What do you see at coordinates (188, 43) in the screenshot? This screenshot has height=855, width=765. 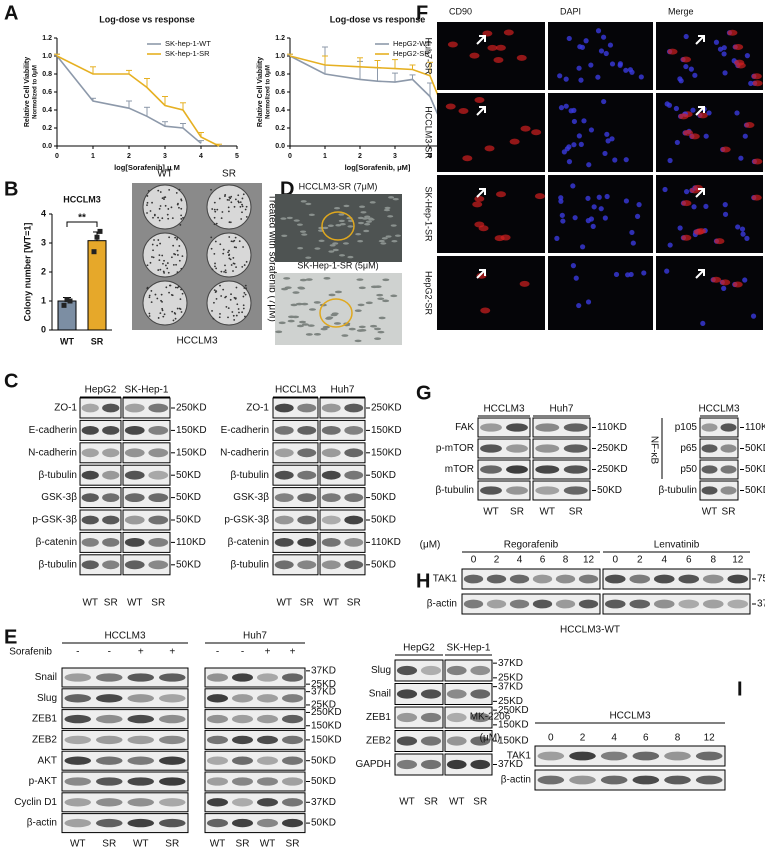 I see `legend-label: SK-hep-1-WT` at bounding box center [188, 43].